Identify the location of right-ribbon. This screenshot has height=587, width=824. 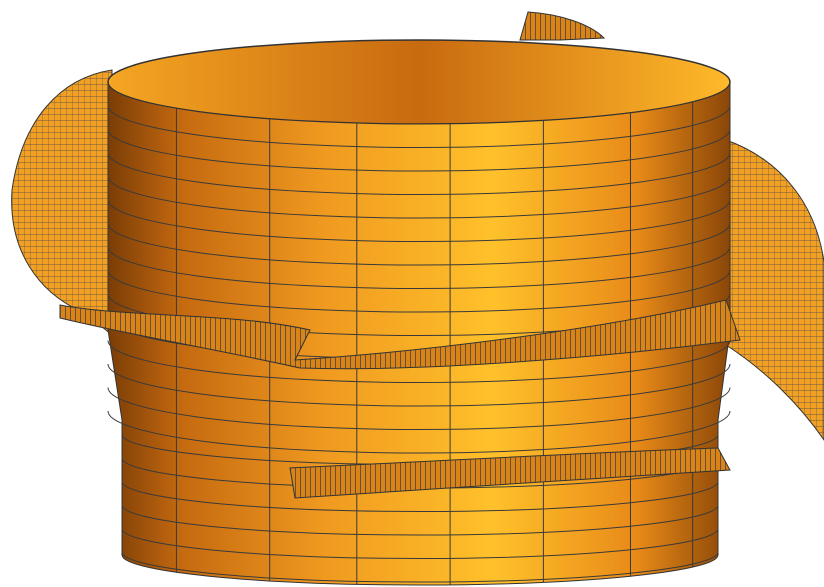
(774, 290).